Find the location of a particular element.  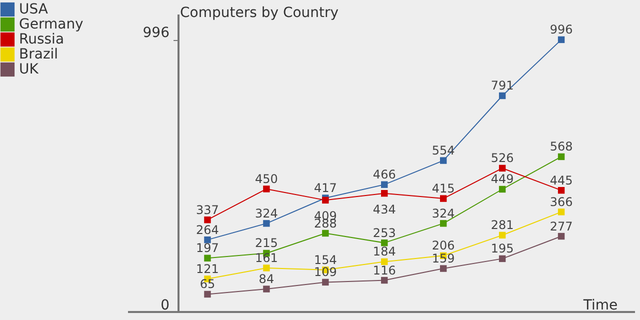

data-label: 337 is located at coordinates (207, 209).